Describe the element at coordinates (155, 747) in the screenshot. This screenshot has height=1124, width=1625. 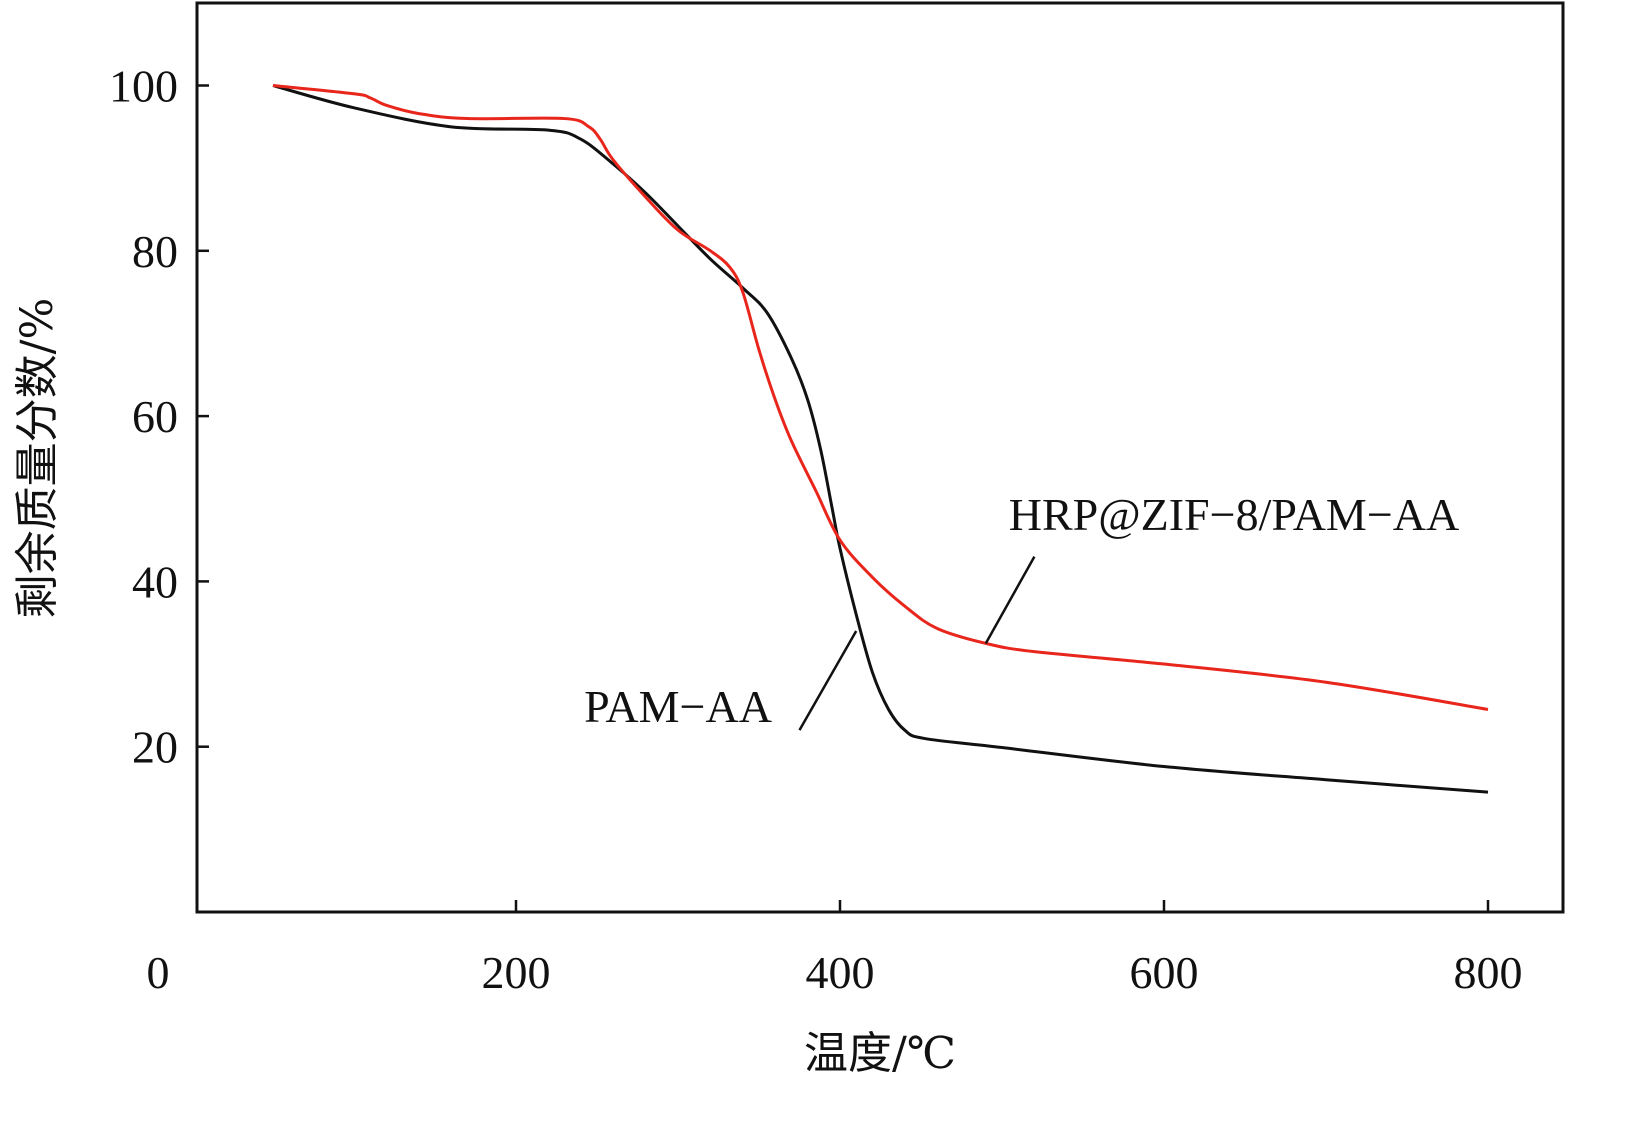
I see `y-tick-label: 20` at that location.